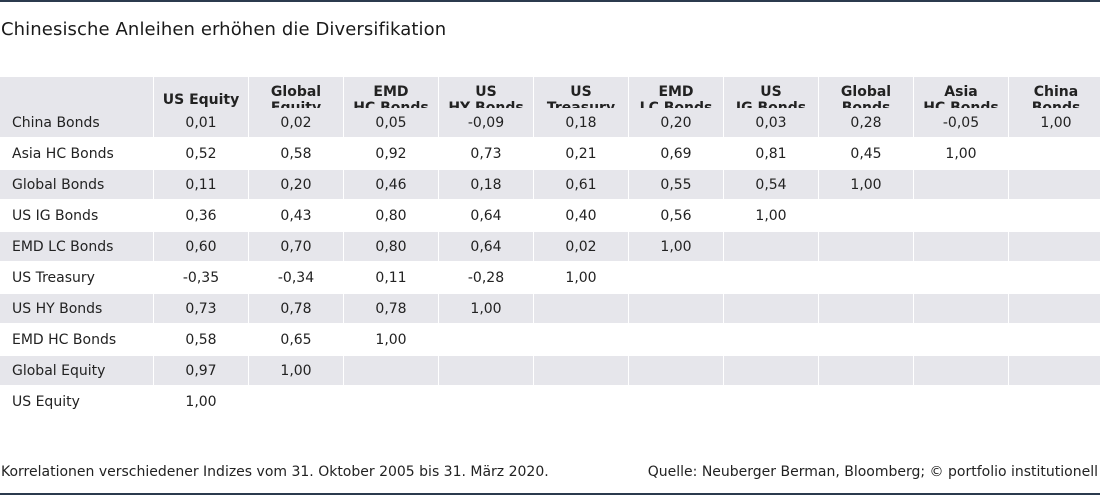 The width and height of the screenshot is (1100, 496). Describe the element at coordinates (201, 277) in the screenshot. I see `table-cell: -0,35` at that location.